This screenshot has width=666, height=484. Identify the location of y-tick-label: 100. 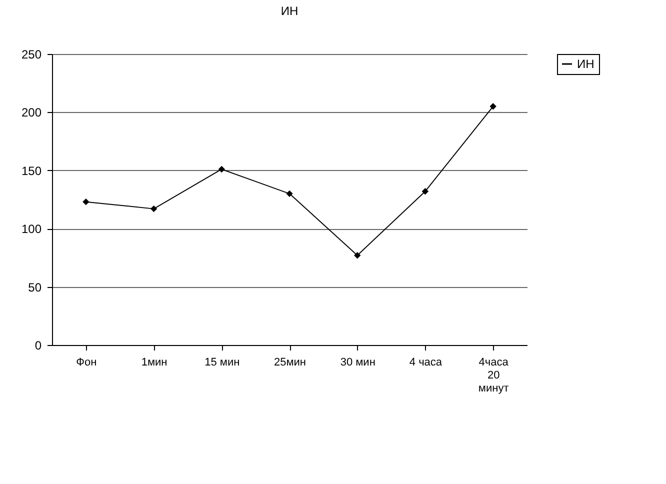
(31, 229).